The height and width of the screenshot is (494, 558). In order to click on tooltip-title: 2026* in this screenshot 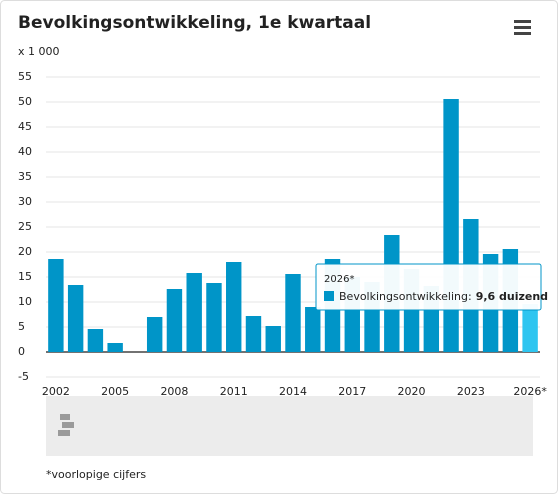, I will do `click(339, 279)`.